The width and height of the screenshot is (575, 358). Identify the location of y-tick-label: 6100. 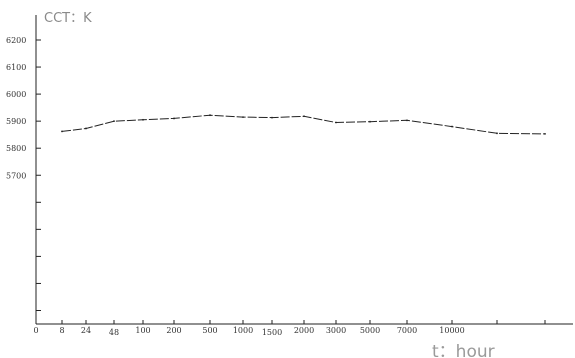
(16, 67).